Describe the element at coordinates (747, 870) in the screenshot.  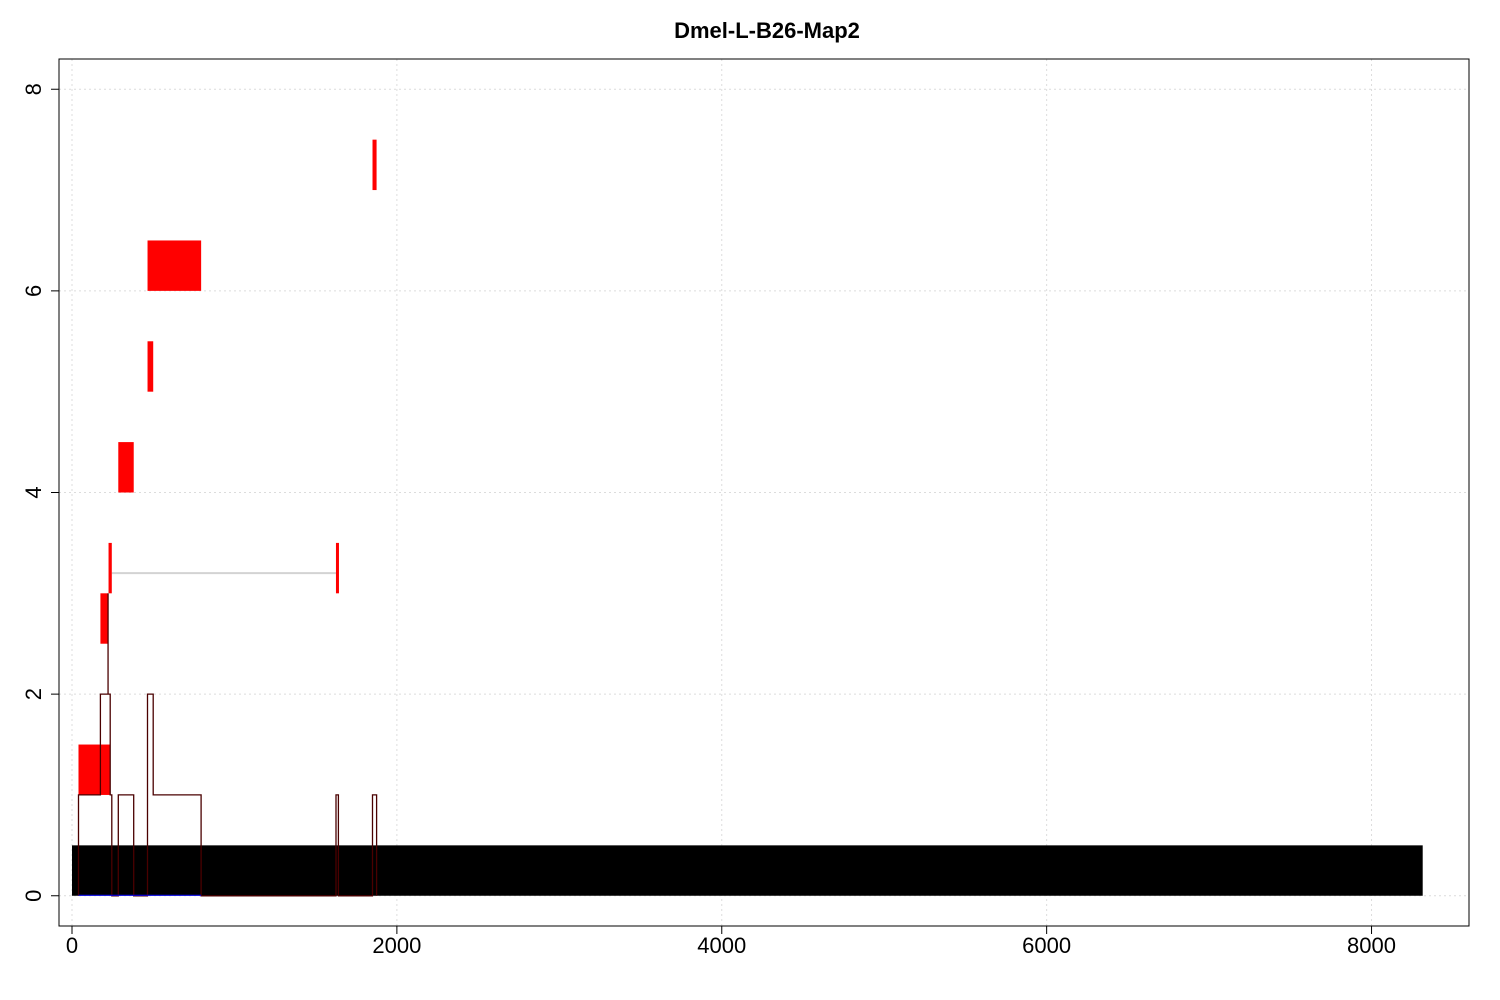
I see `sequence-bar` at that location.